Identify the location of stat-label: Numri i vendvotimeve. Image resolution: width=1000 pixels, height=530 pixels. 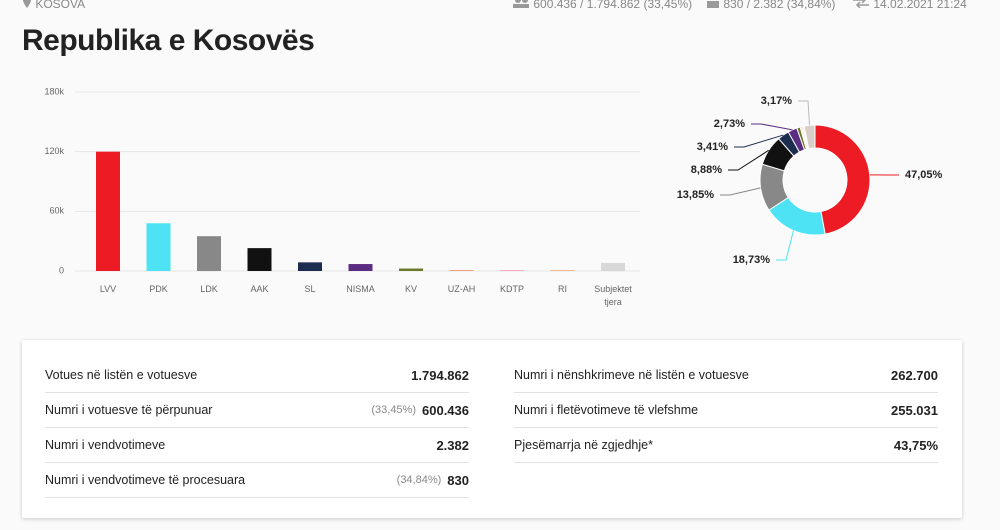
(105, 445).